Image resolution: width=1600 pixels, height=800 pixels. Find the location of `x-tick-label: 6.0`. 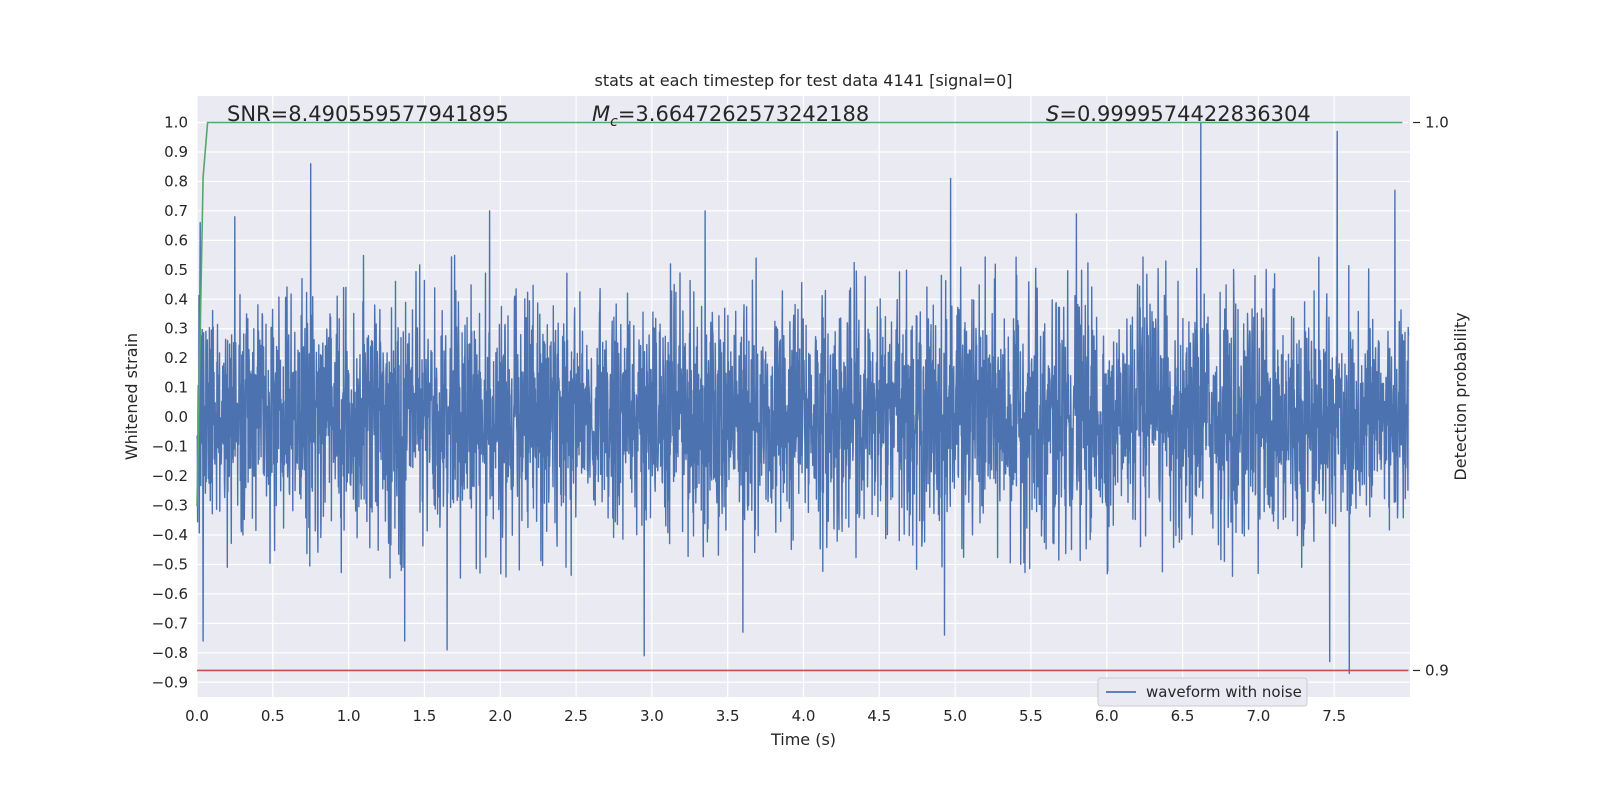

x-tick-label: 6.0 is located at coordinates (1107, 716).